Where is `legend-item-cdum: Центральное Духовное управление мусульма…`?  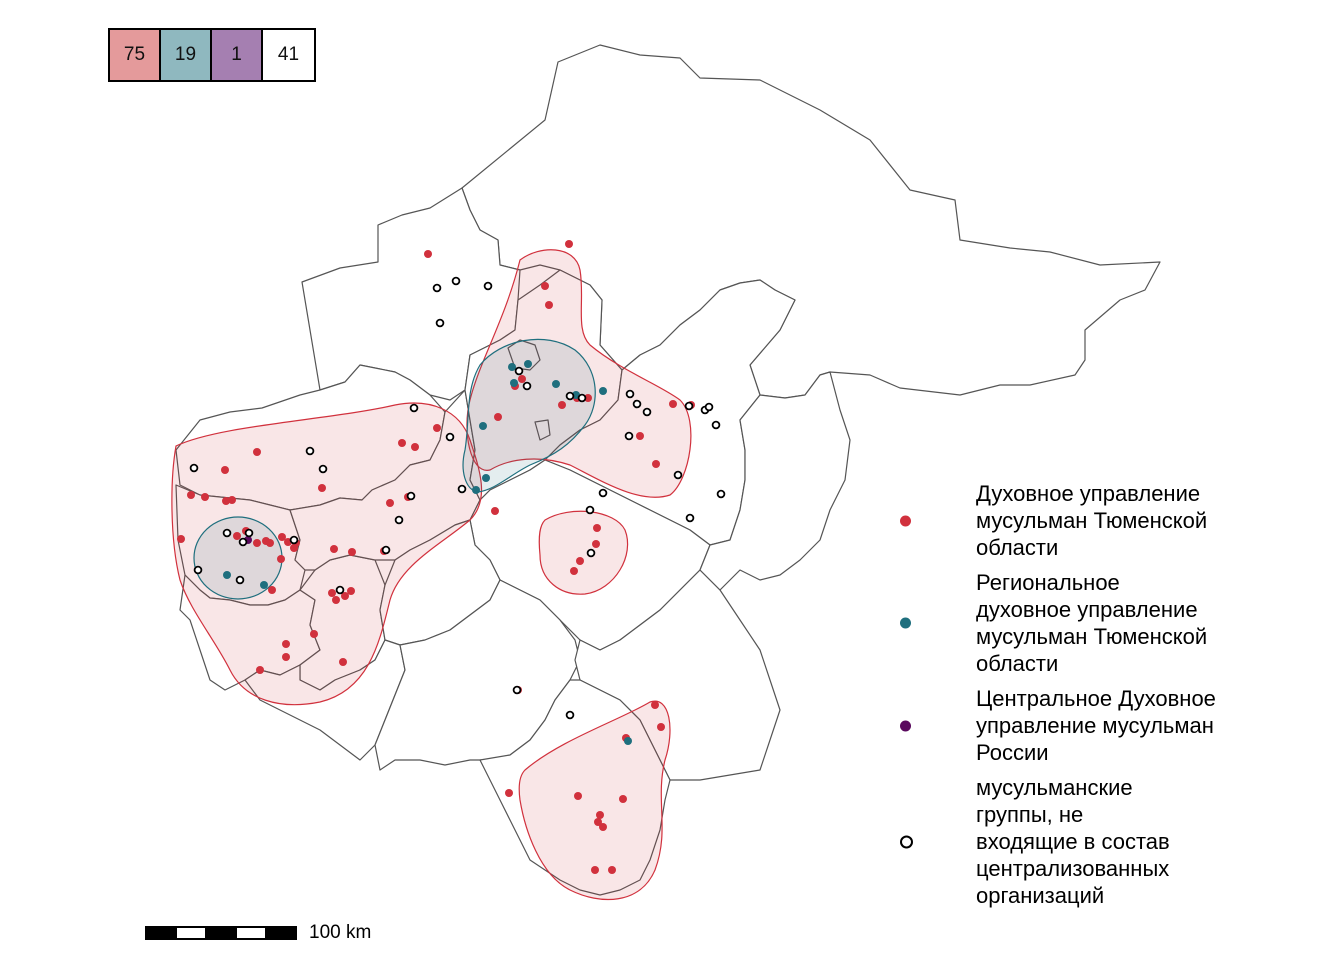 legend-item-cdum: Центральное Духовное управление мусульма… is located at coordinates (1090, 725).